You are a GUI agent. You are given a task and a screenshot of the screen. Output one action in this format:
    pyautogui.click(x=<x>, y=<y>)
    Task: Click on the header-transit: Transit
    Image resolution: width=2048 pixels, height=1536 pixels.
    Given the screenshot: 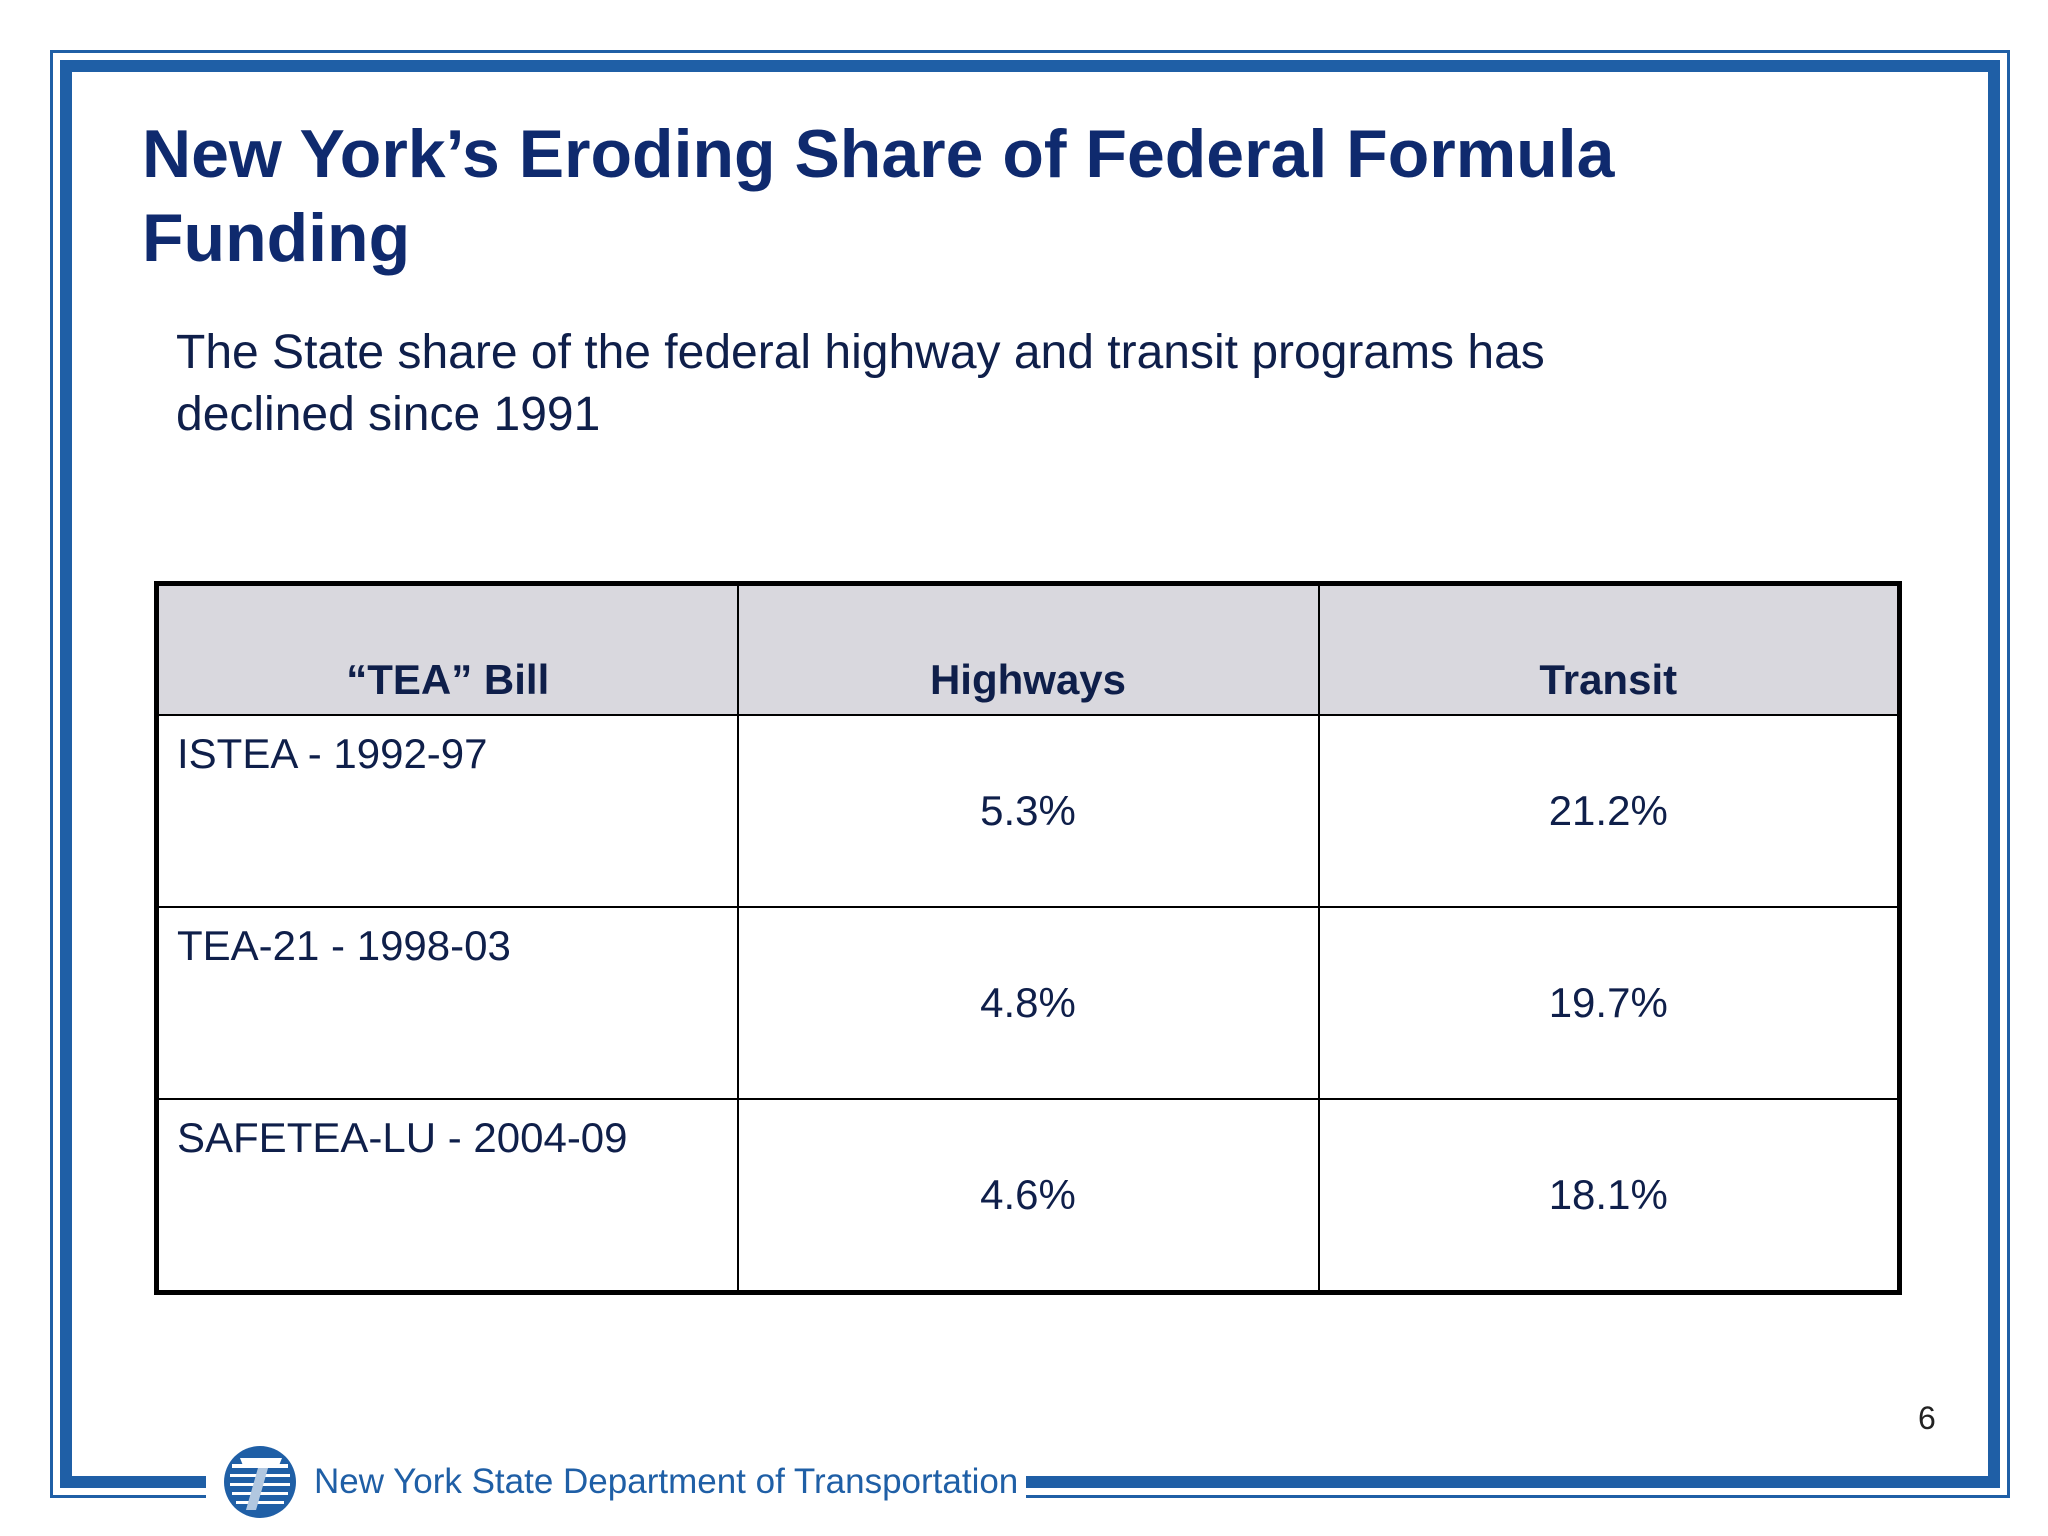 What is the action you would take?
    pyautogui.click(x=1609, y=649)
    